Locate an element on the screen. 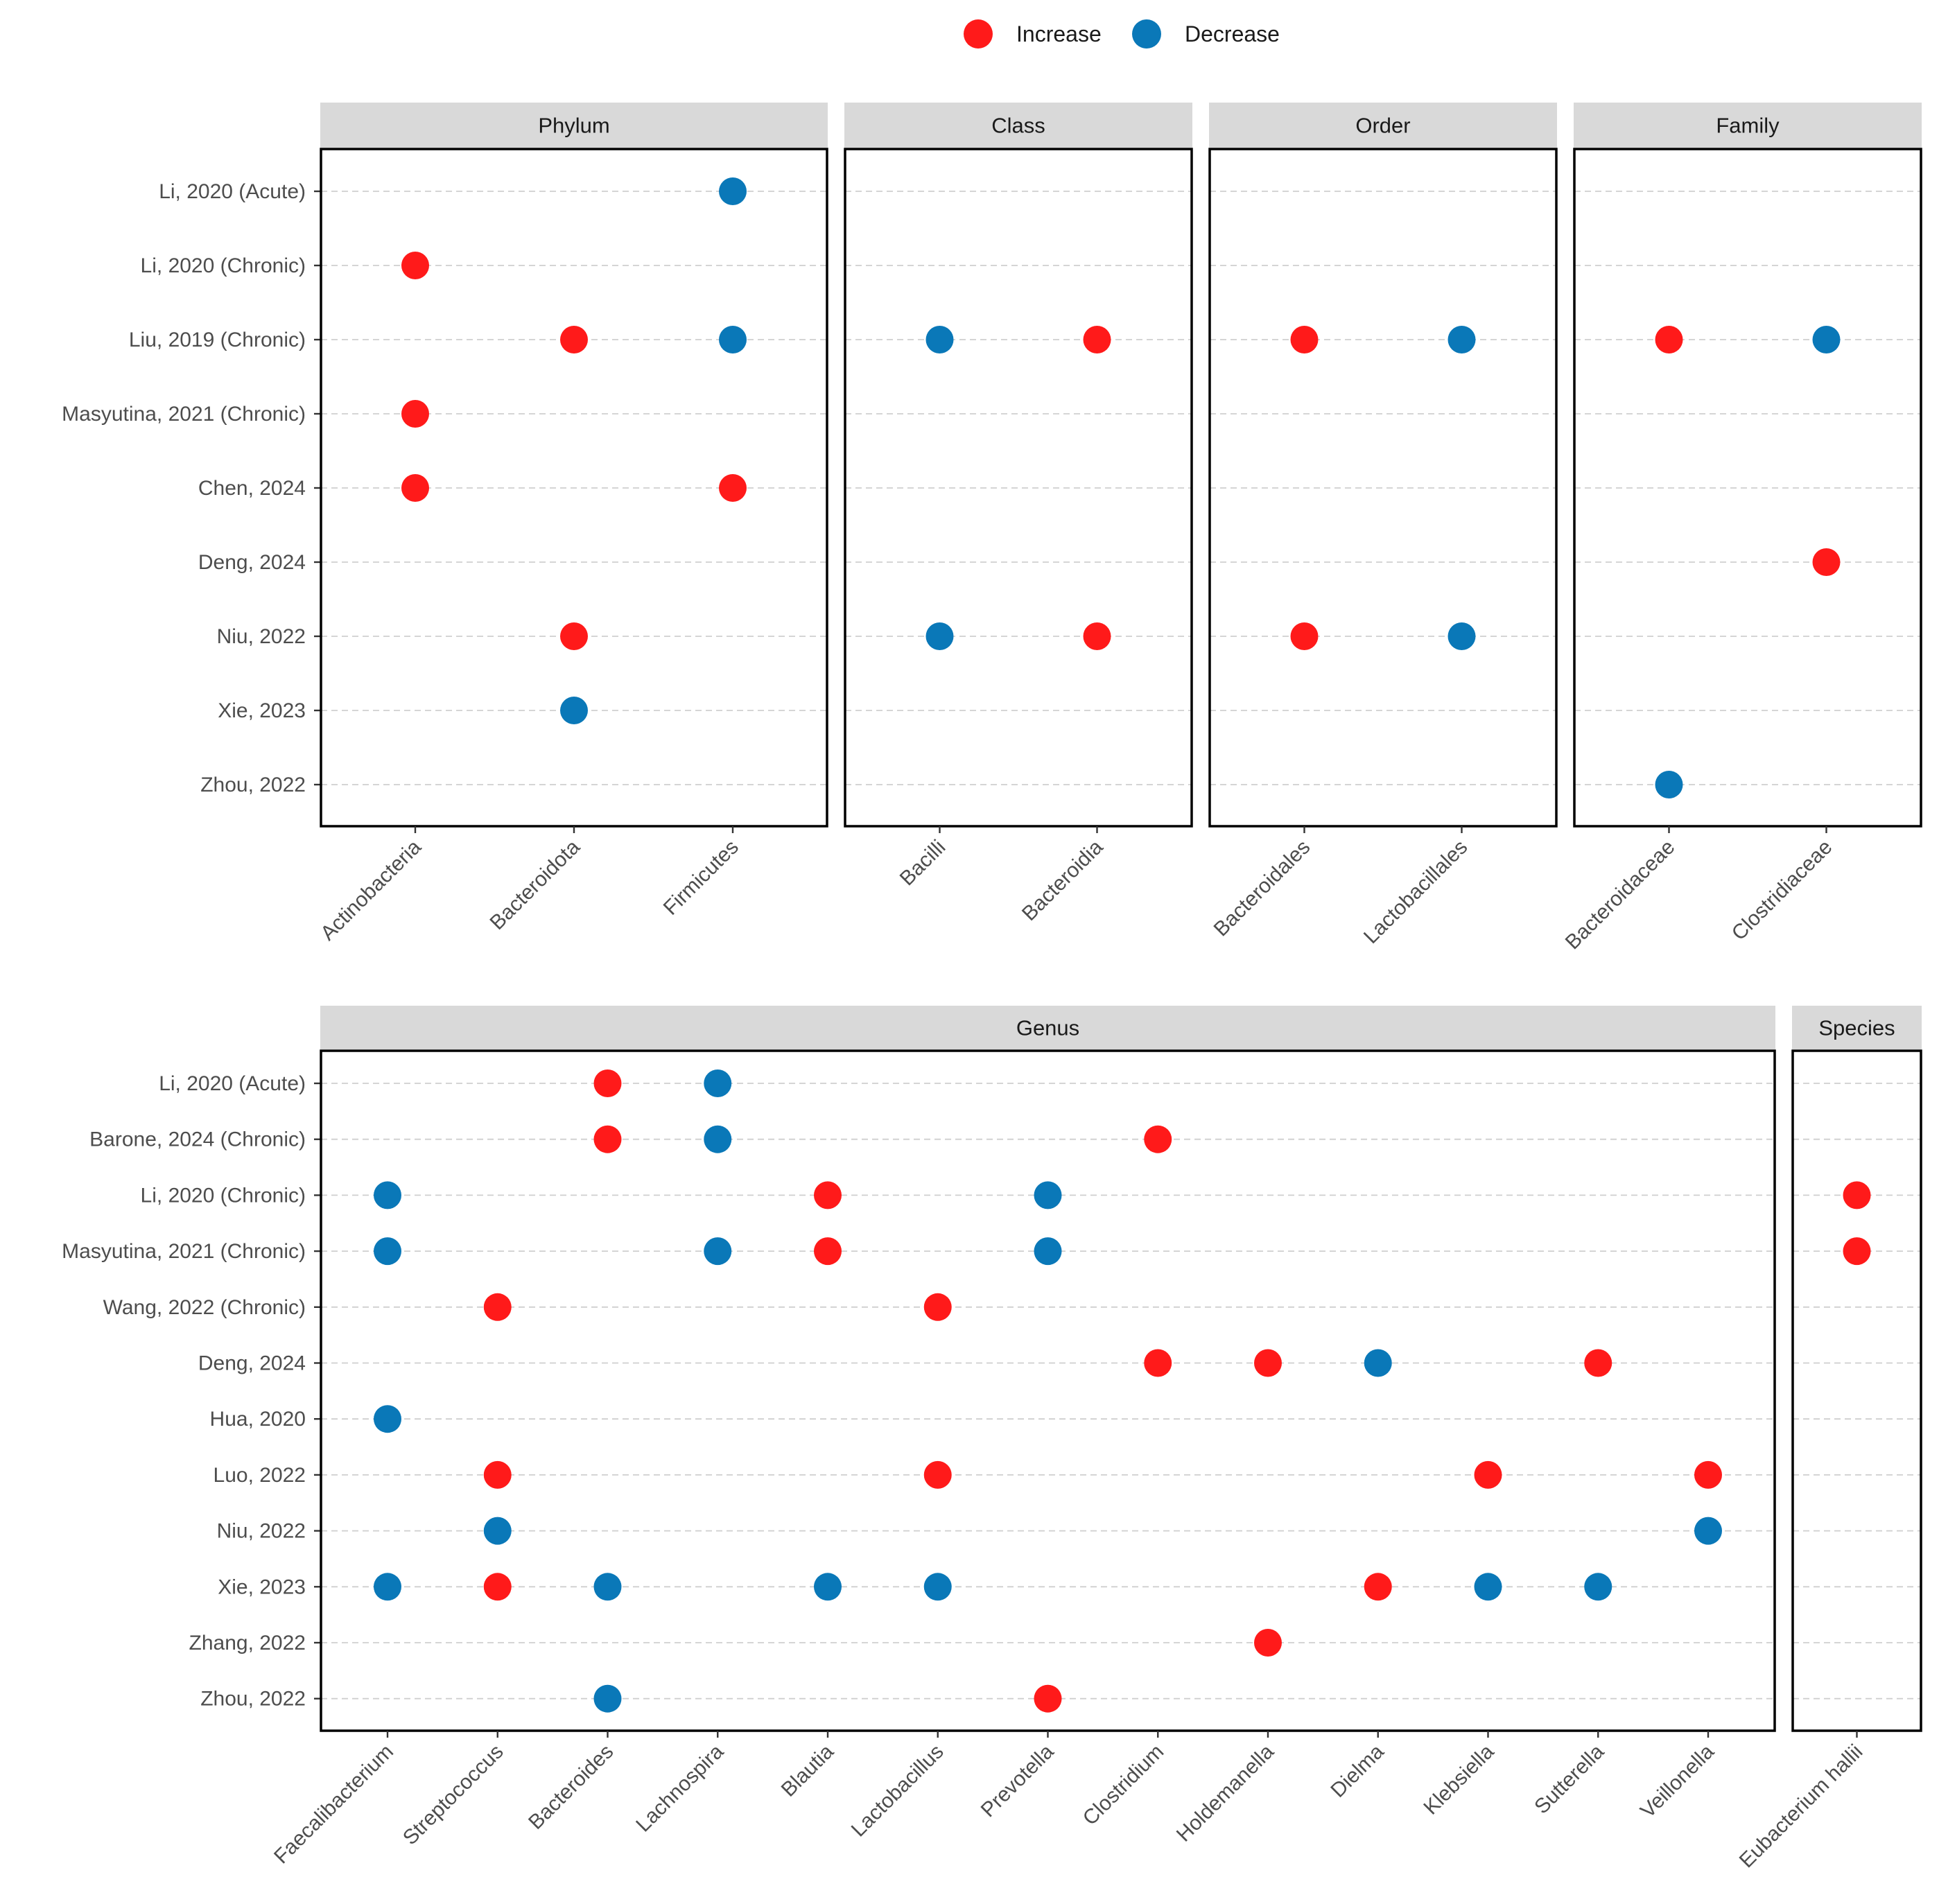  x-tick-label: Klebsiella is located at coordinates (1458, 1779).